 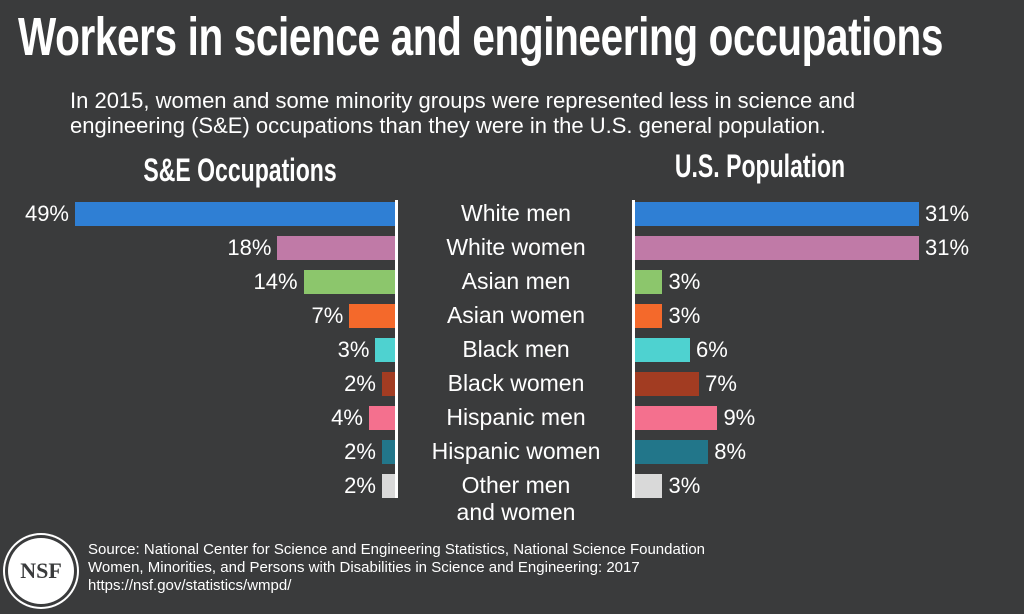 I want to click on panel-title: U.S. Population, so click(x=760, y=166).